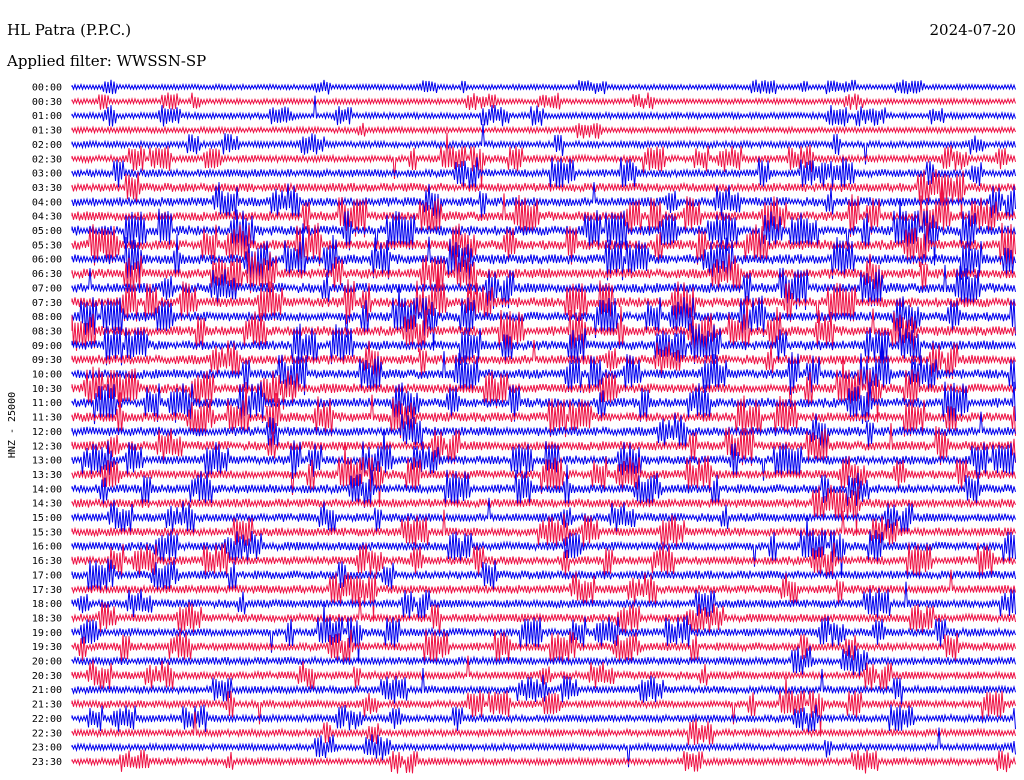  What do you see at coordinates (47, 475) in the screenshot?
I see `time-tick-label: 13:30` at bounding box center [47, 475].